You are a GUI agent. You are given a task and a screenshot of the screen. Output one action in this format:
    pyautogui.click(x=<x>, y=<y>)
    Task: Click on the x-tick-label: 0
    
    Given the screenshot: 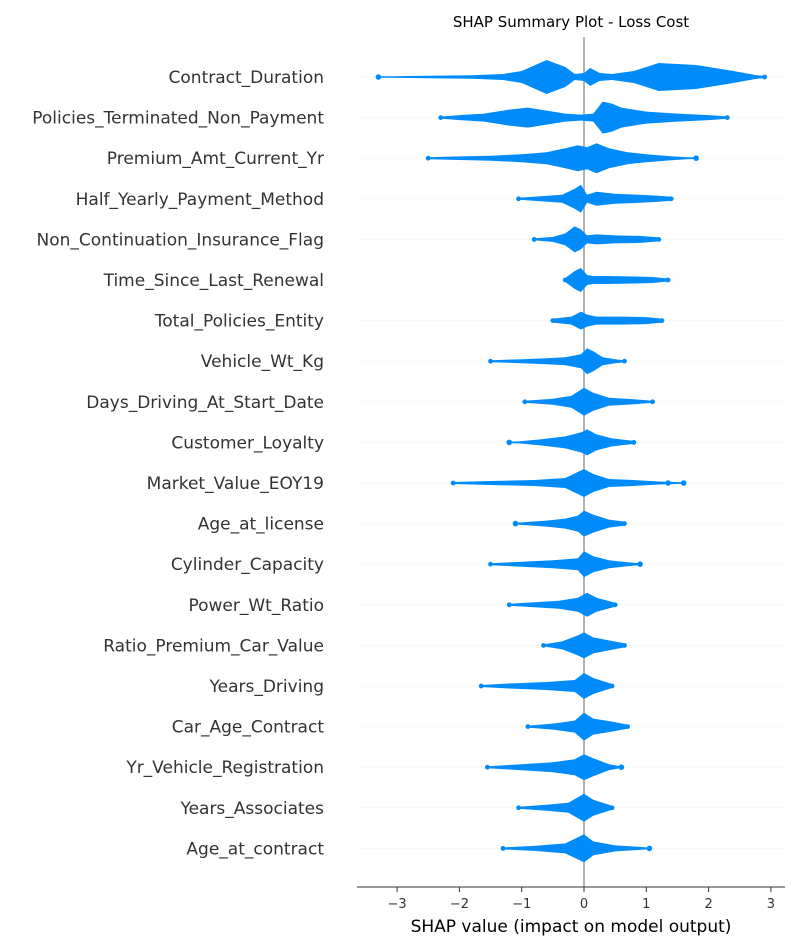 What is the action you would take?
    pyautogui.click(x=584, y=904)
    